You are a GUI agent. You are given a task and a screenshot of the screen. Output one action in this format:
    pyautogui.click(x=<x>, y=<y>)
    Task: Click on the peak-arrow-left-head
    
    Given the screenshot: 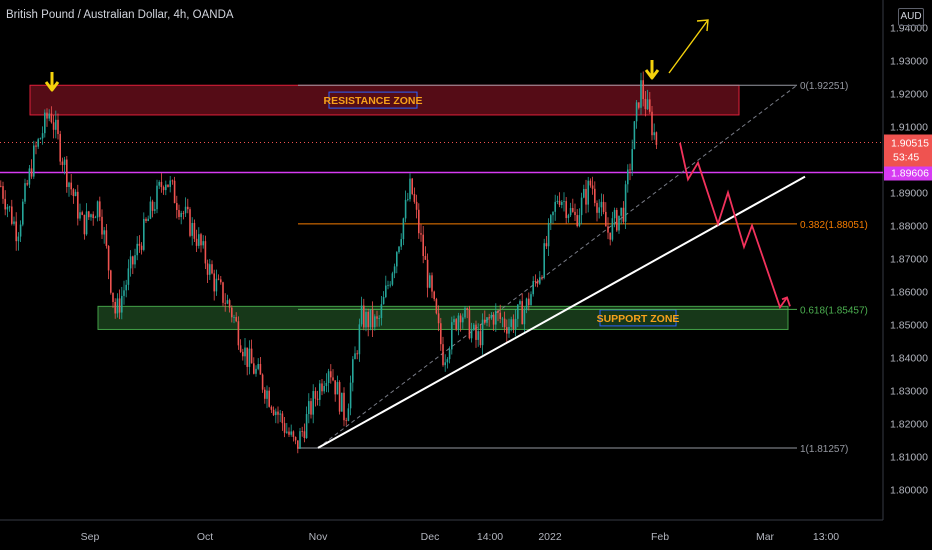 What is the action you would take?
    pyautogui.click(x=52, y=86)
    